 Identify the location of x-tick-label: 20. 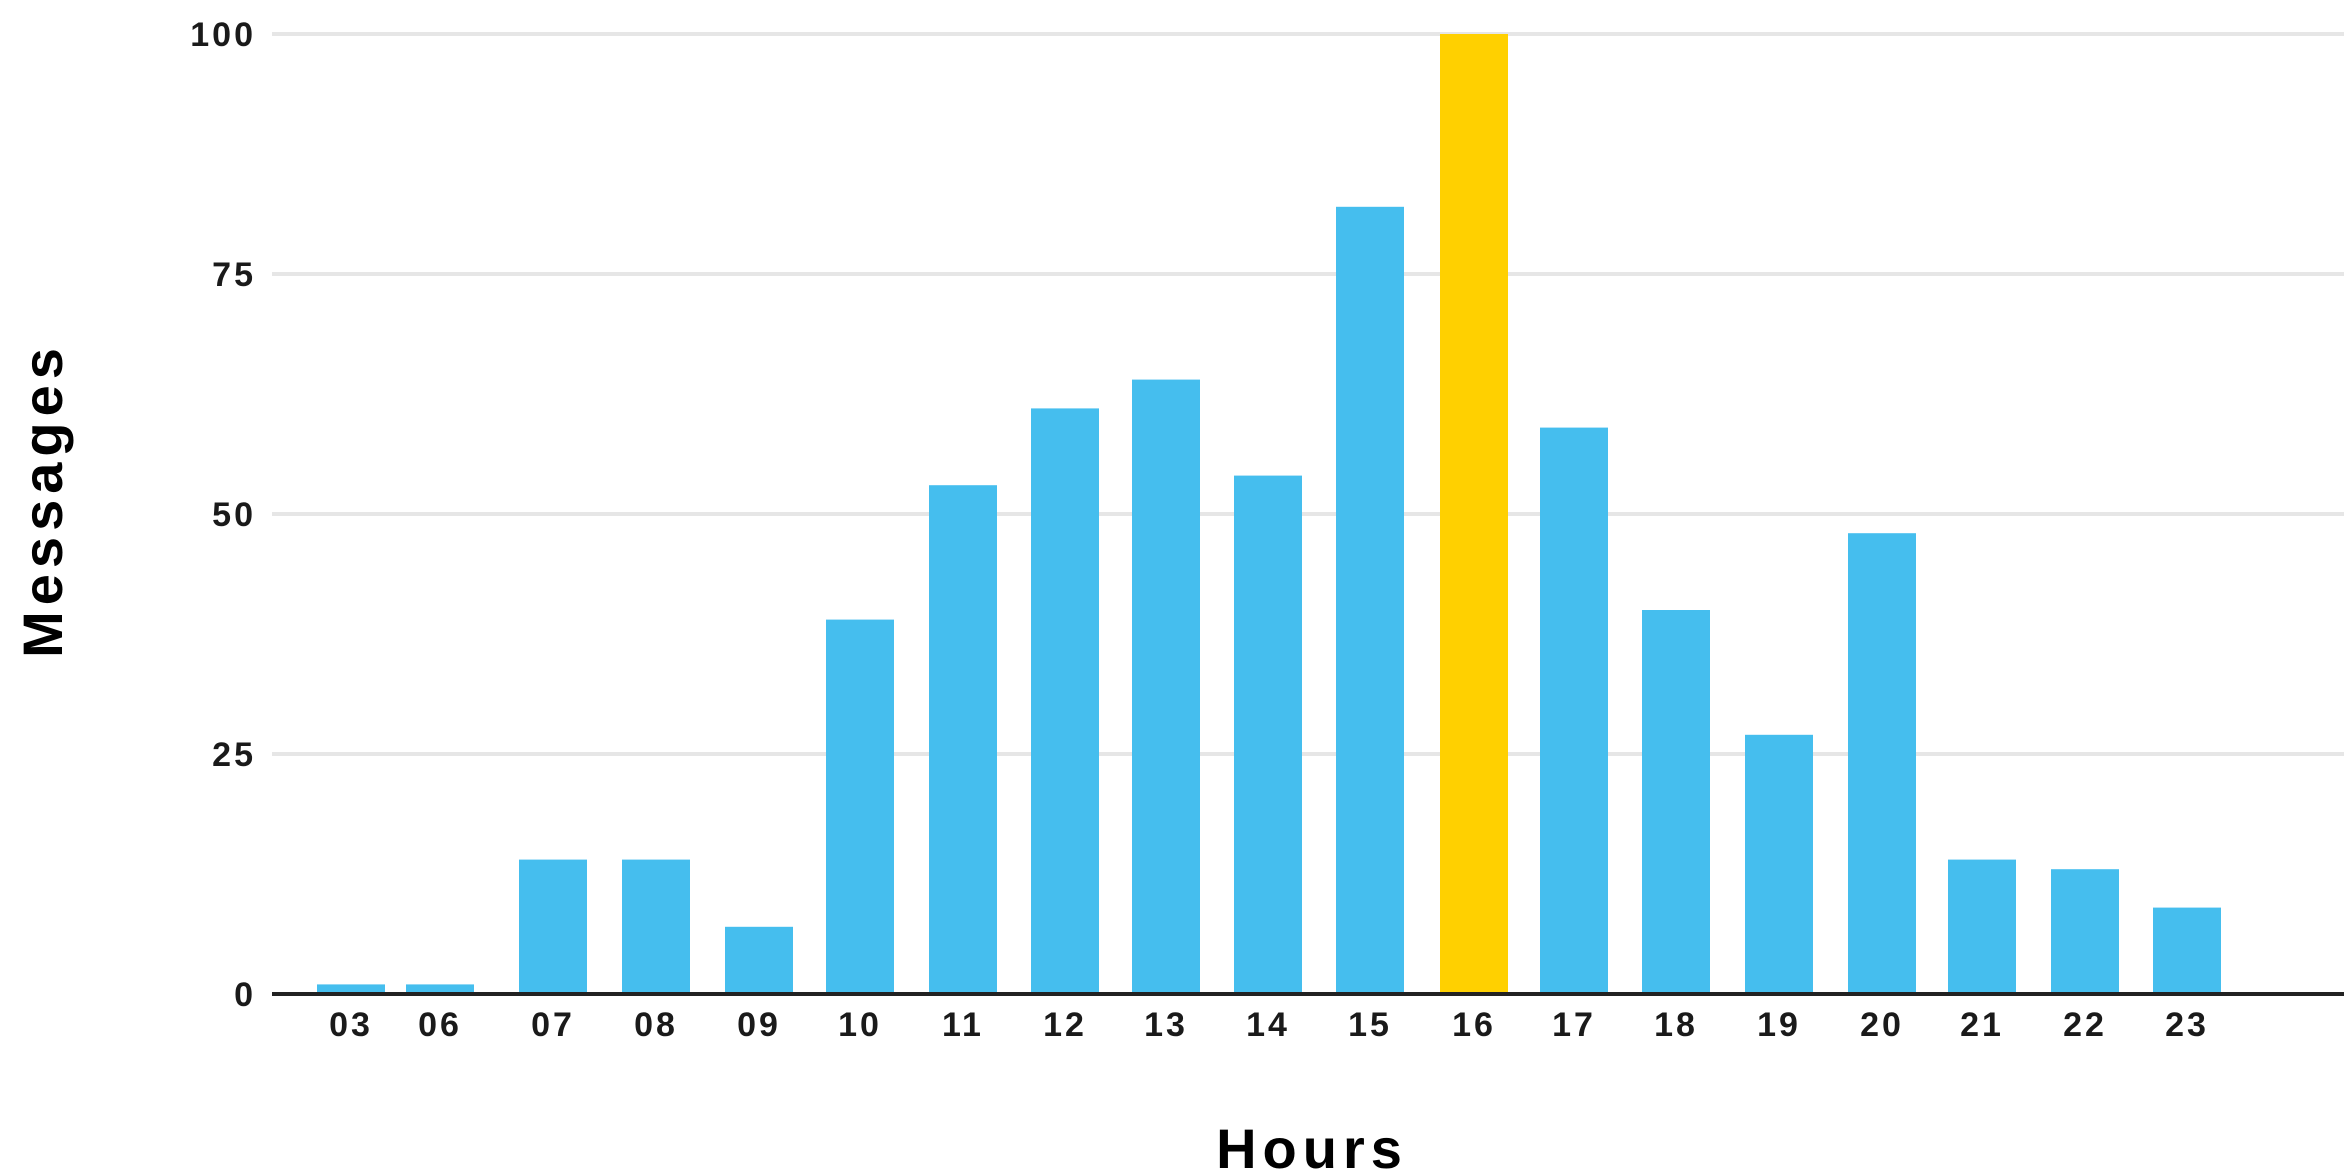
(1882, 1025).